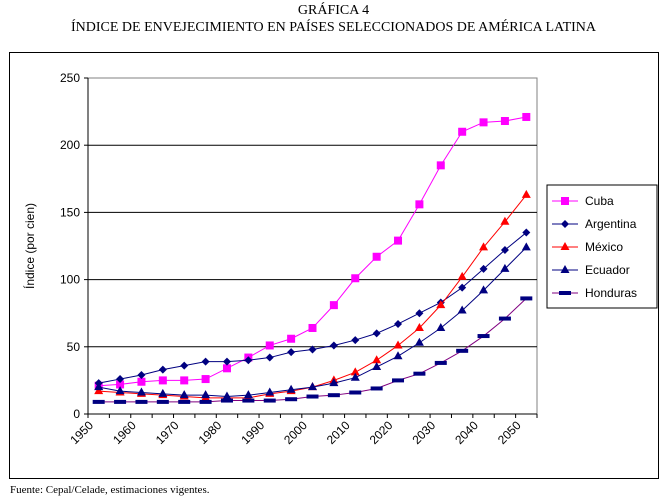 This screenshot has height=503, width=667. I want to click on y-tick-label: 250, so click(70, 78).